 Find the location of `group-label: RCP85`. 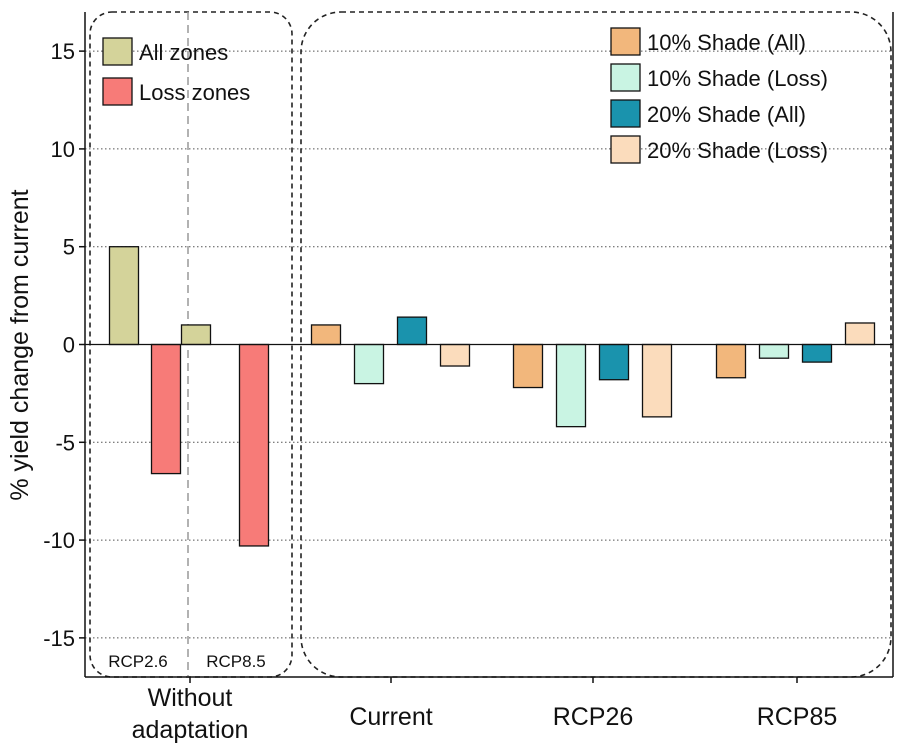

group-label: RCP85 is located at coordinates (797, 717).